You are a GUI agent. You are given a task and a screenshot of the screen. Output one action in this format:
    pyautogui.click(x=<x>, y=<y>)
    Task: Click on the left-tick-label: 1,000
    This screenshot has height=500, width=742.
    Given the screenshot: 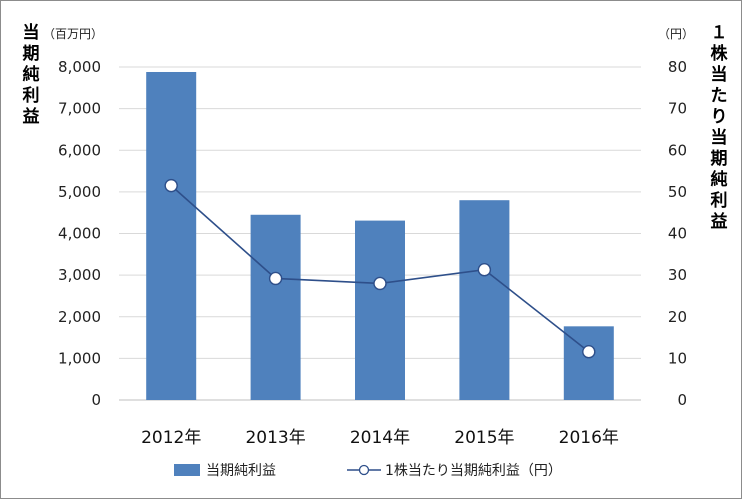 What is the action you would take?
    pyautogui.click(x=79, y=358)
    